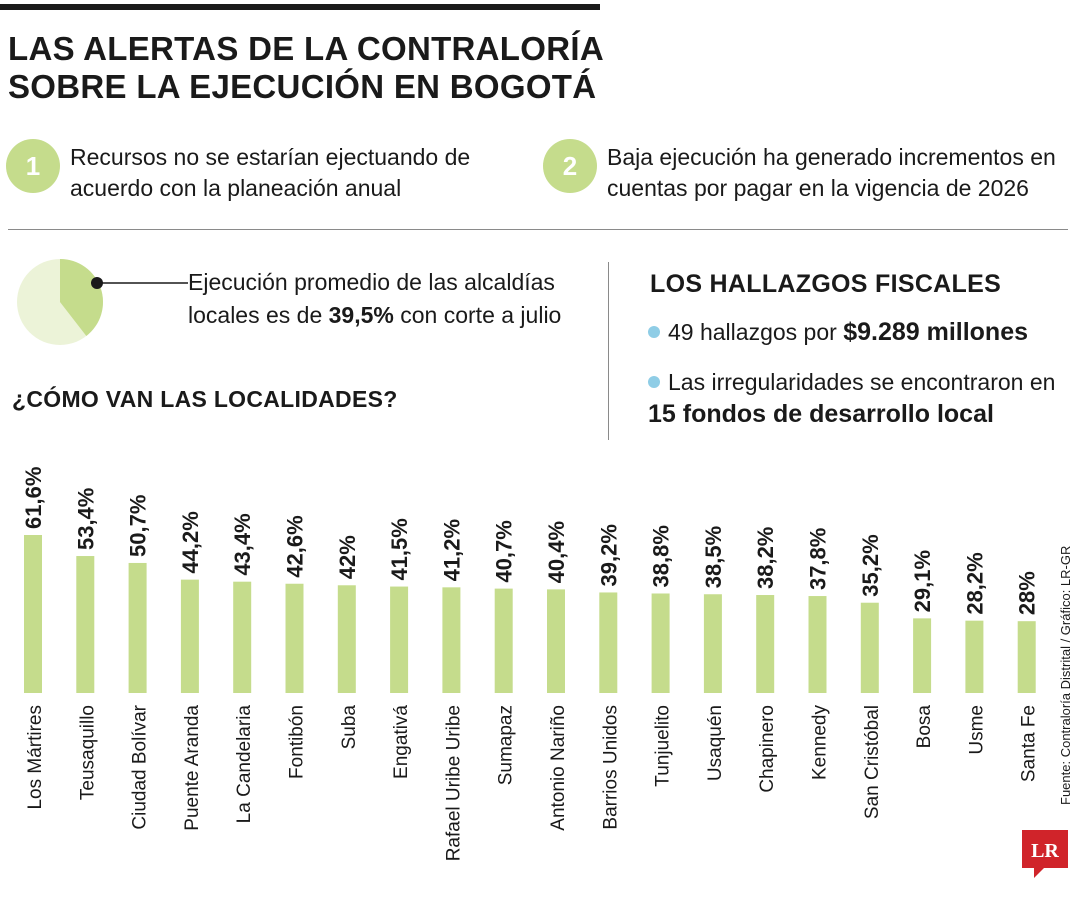 Image resolution: width=1080 pixels, height=900 pixels. Describe the element at coordinates (862, 382) in the screenshot. I see `finding-2-text: Las irregularidades se encontraron en` at that location.